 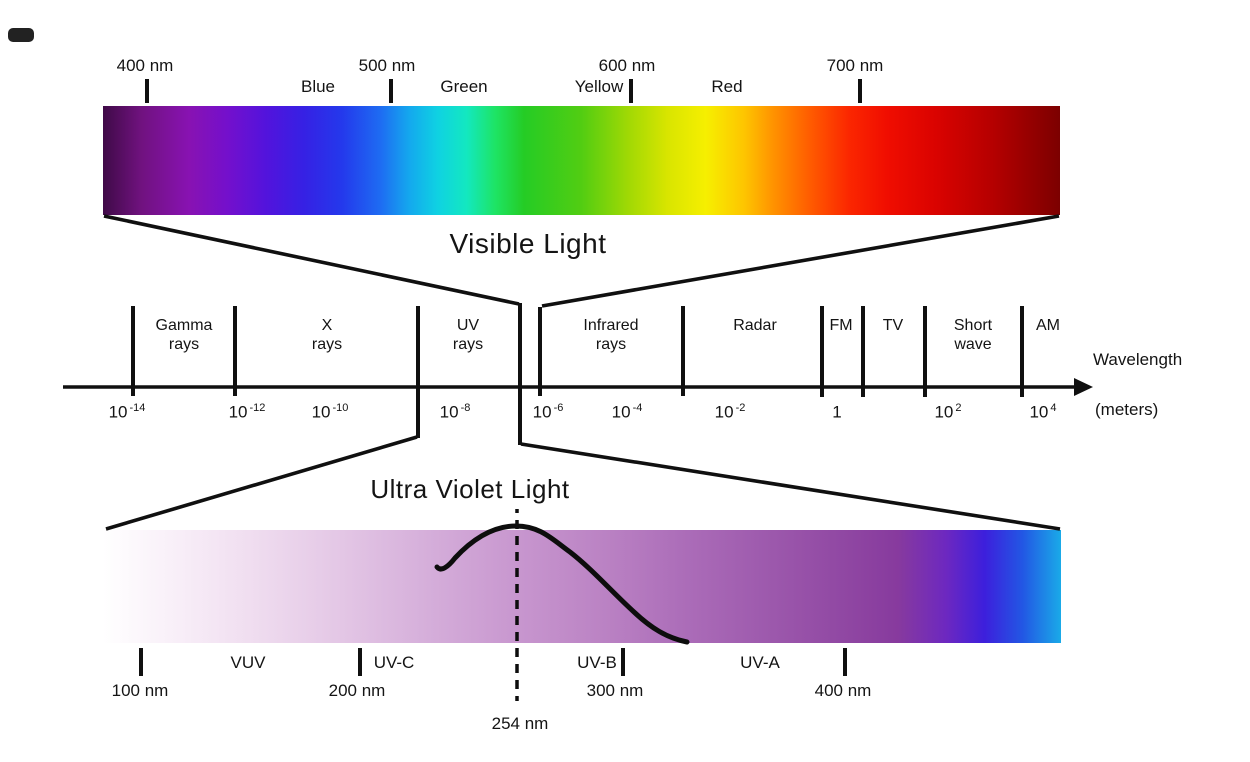 What do you see at coordinates (257, 408) in the screenshot?
I see `tick-exp: -12` at bounding box center [257, 408].